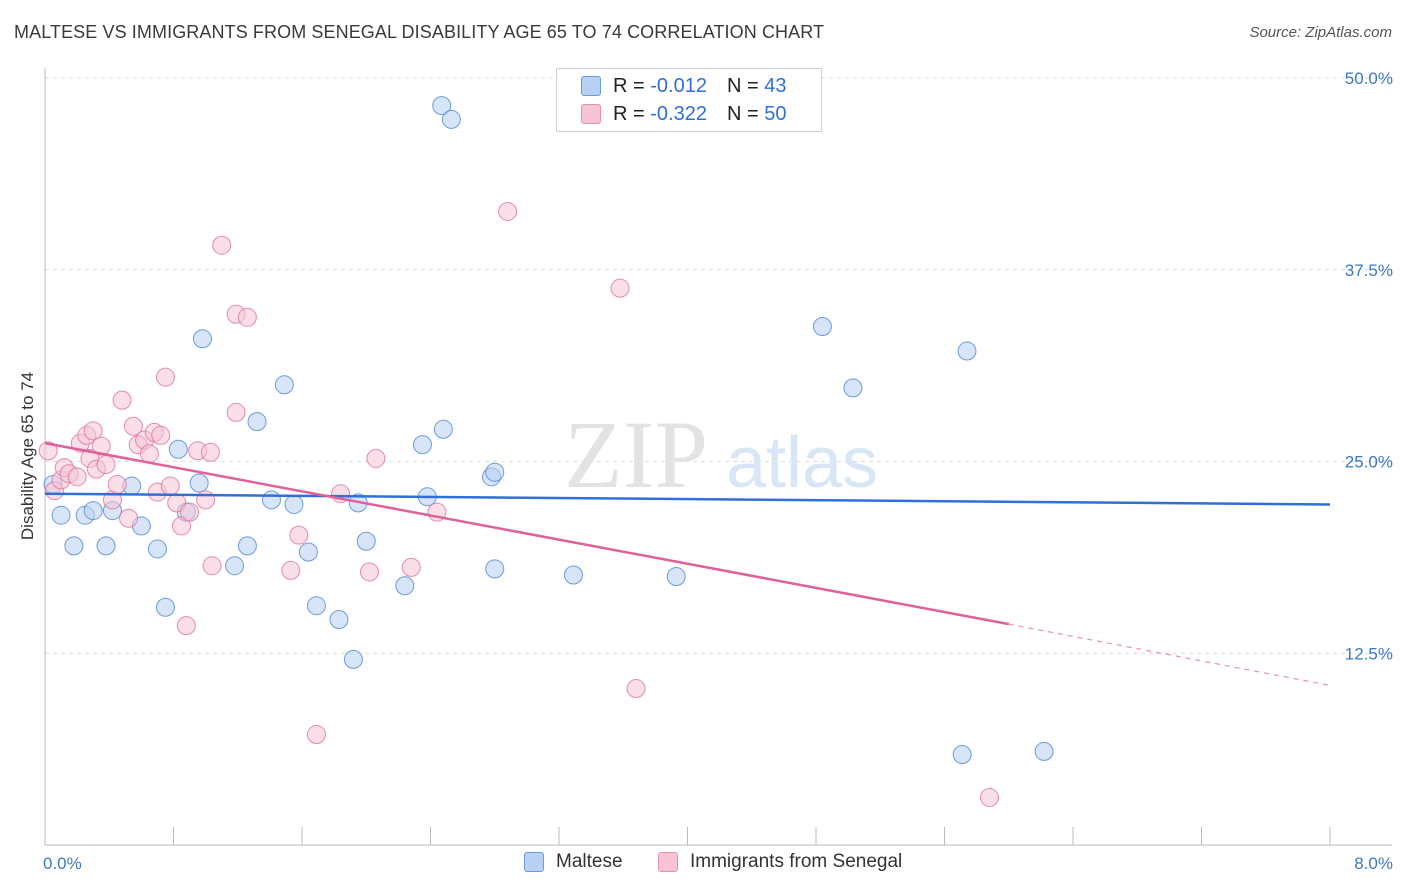  Describe the element at coordinates (775, 113) in the screenshot. I see `legend-n-value: 50` at that location.